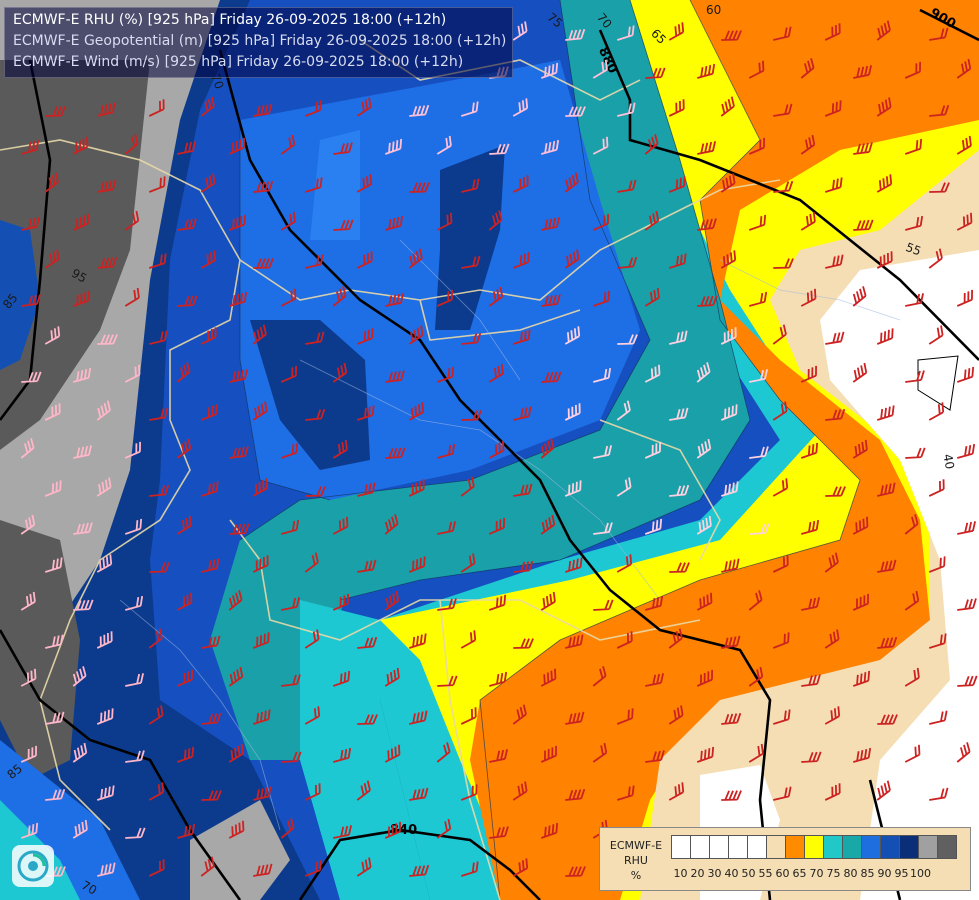 The image size is (979, 900). I want to click on legend-tick: 70, so click(816, 873).